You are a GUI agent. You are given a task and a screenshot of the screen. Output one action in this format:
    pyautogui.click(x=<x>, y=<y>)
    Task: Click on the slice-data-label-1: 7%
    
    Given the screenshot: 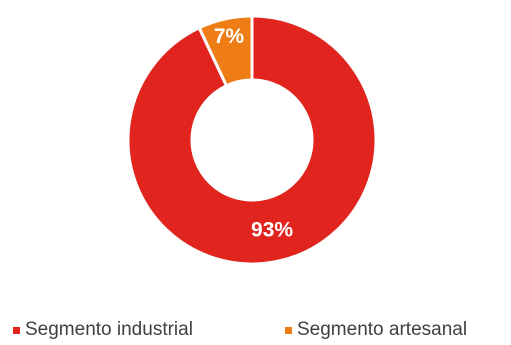 What is the action you would take?
    pyautogui.click(x=229, y=36)
    